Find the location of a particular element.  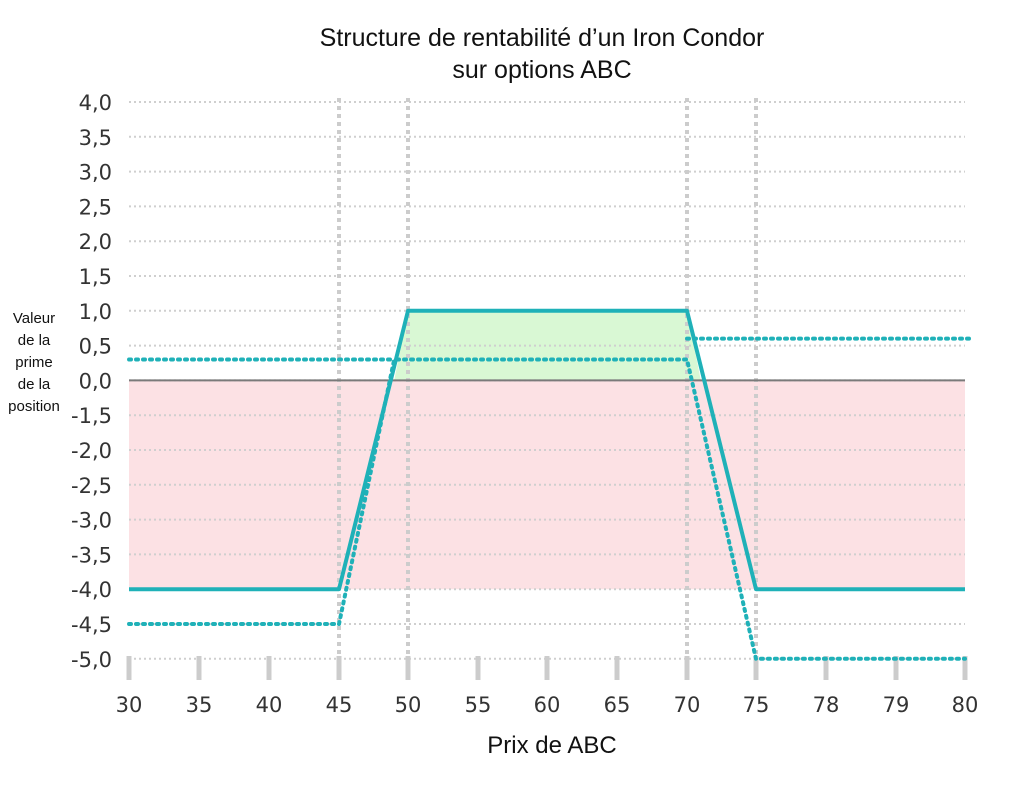

y-tick-label: 2,0 is located at coordinates (95, 242).